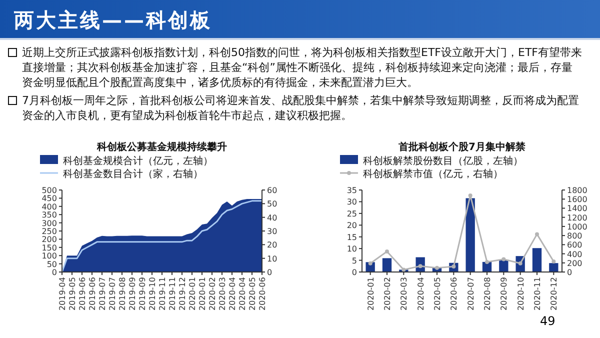 The image size is (600, 338). I want to click on y2-tick-label: 40, so click(272, 217).